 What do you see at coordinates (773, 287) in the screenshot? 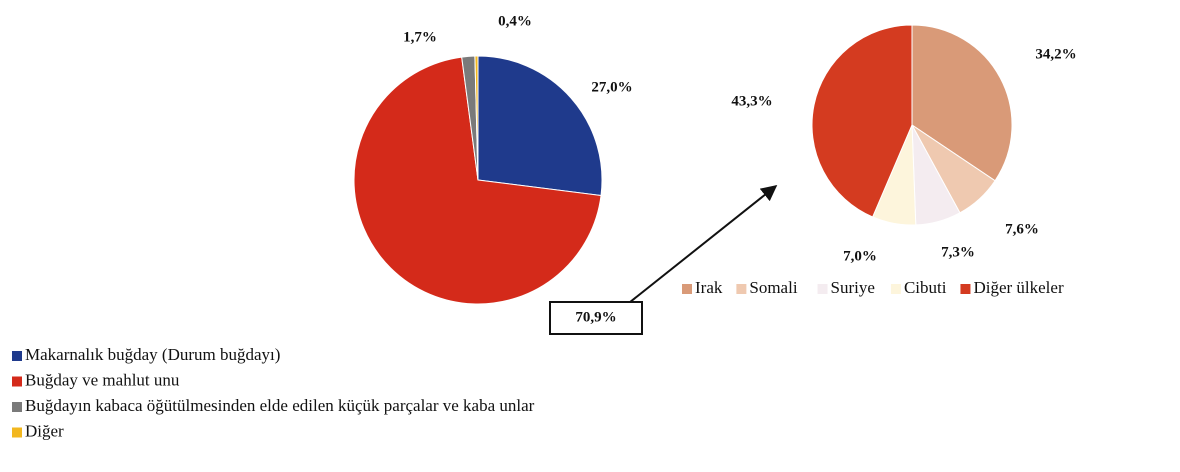
I see `legend-label: Somali` at bounding box center [773, 287].